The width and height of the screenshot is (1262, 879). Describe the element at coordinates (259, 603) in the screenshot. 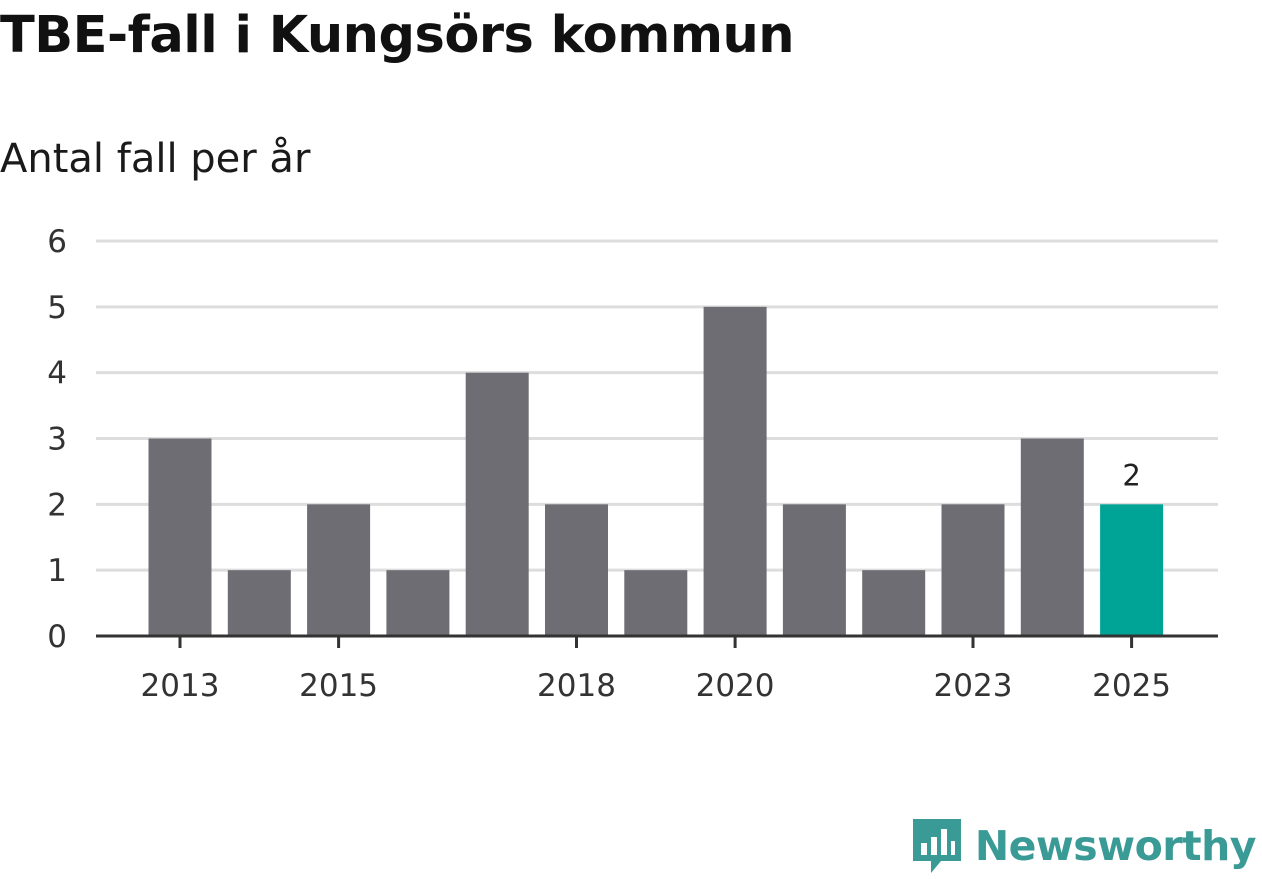

I see `bar-2014` at that location.